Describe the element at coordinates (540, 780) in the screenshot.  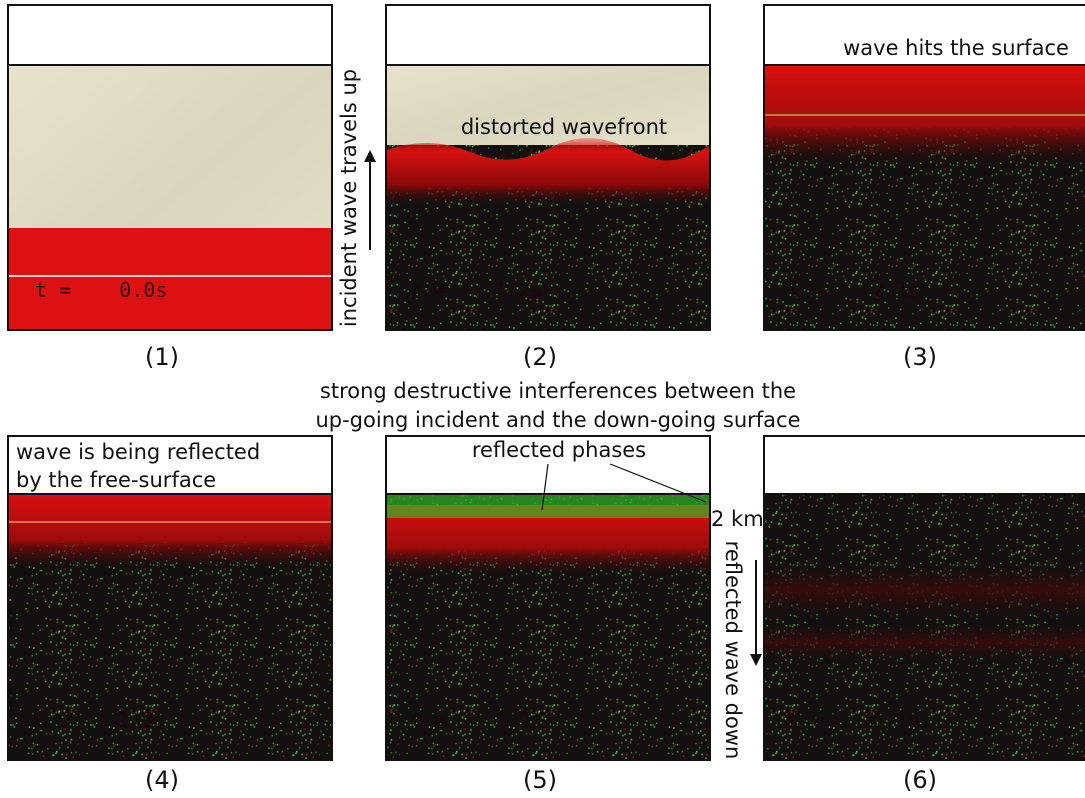
I see `panel-label: (5)` at that location.